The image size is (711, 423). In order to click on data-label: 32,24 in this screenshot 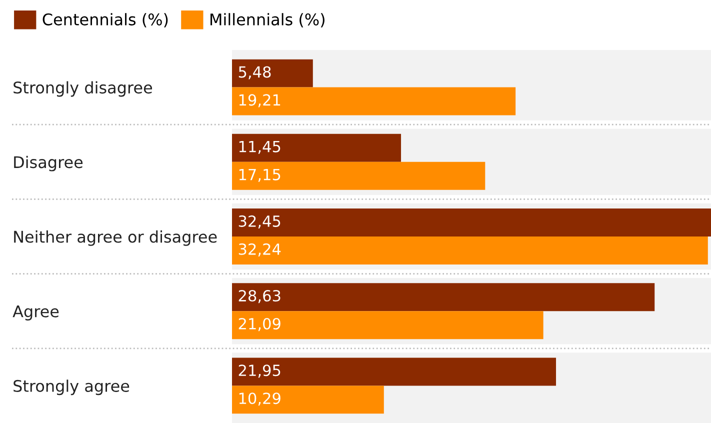, I will do `click(259, 249)`.